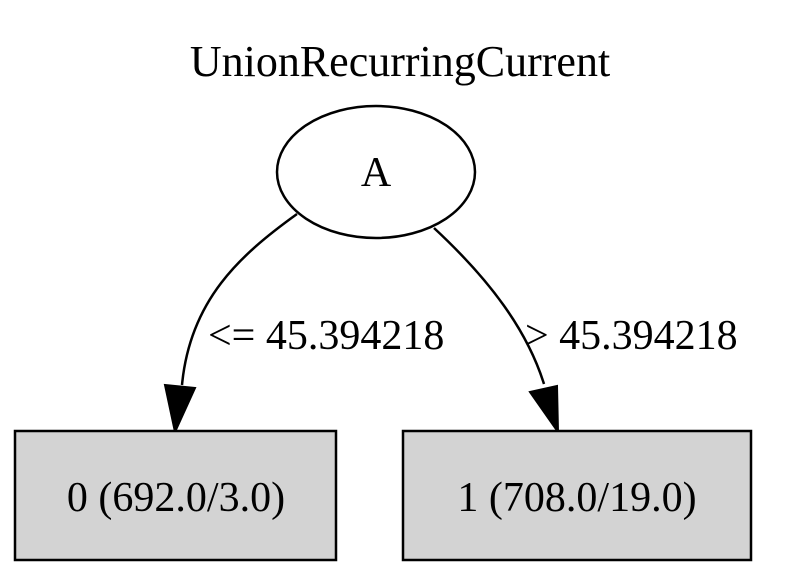 This screenshot has width=800, height=582. I want to click on leaf-node-left-box, so click(175, 495).